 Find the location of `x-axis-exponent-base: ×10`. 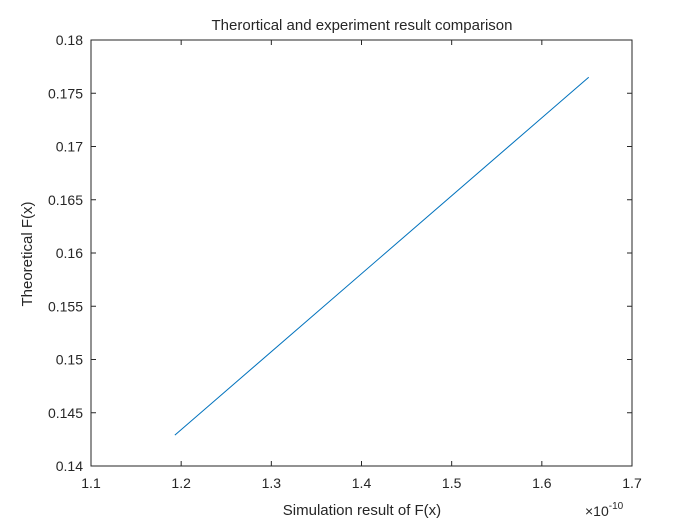

x-axis-exponent-base: ×10 is located at coordinates (597, 511).